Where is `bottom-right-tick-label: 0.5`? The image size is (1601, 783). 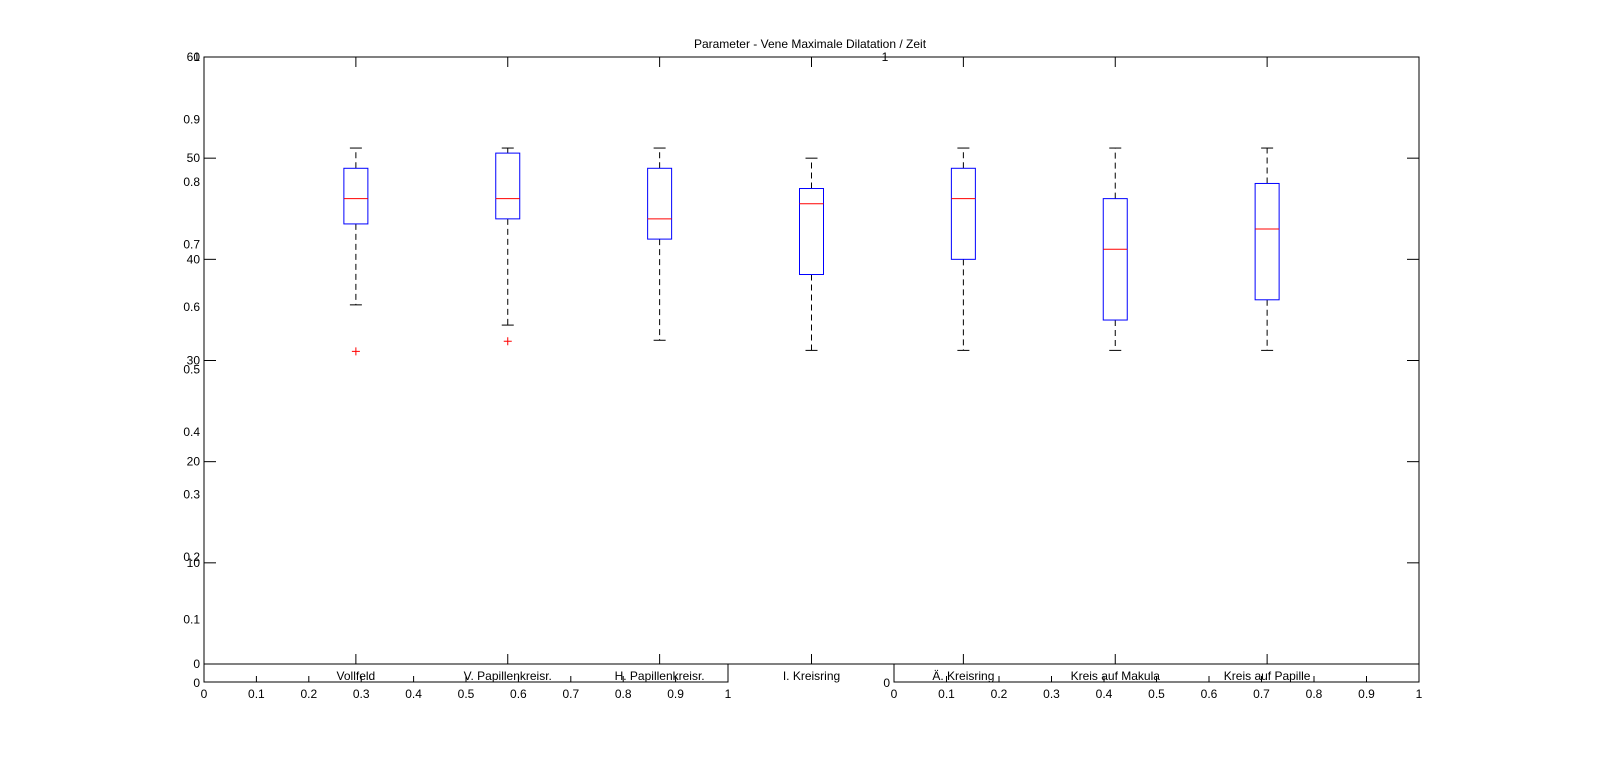 bottom-right-tick-label: 0.5 is located at coordinates (1156, 694).